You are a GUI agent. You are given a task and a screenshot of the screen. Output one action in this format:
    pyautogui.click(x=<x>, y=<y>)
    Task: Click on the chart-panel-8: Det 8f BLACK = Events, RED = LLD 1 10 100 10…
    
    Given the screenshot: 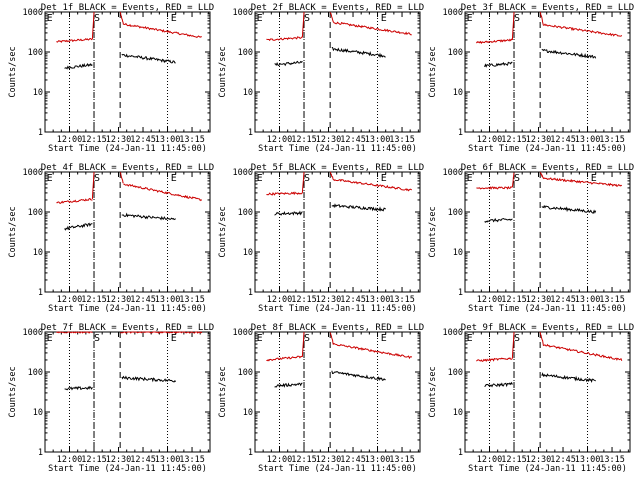 What is the action you would take?
    pyautogui.click(x=321, y=398)
    